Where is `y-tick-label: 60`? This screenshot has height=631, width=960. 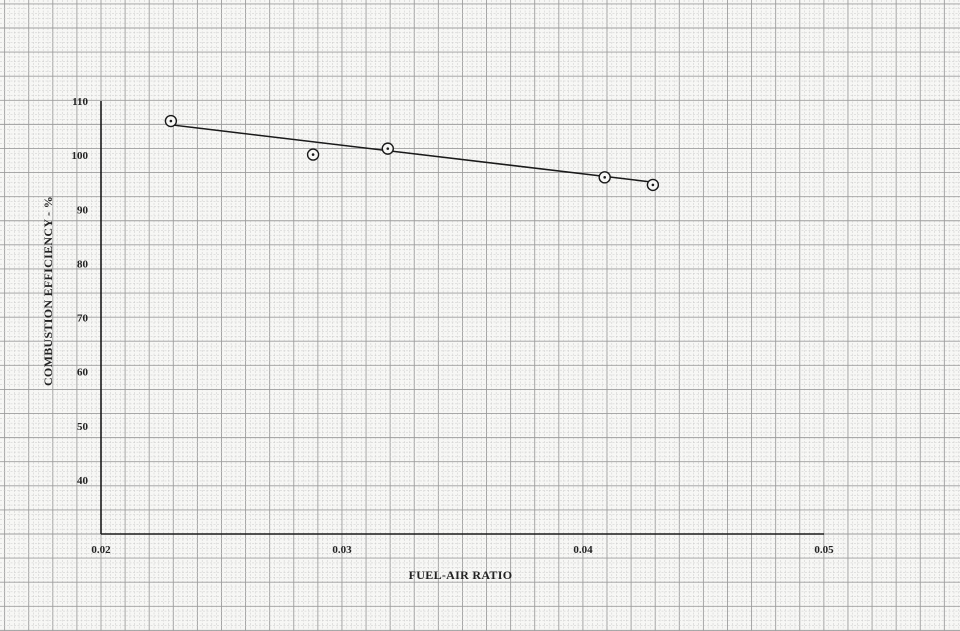
y-tick-label: 60 is located at coordinates (83, 373).